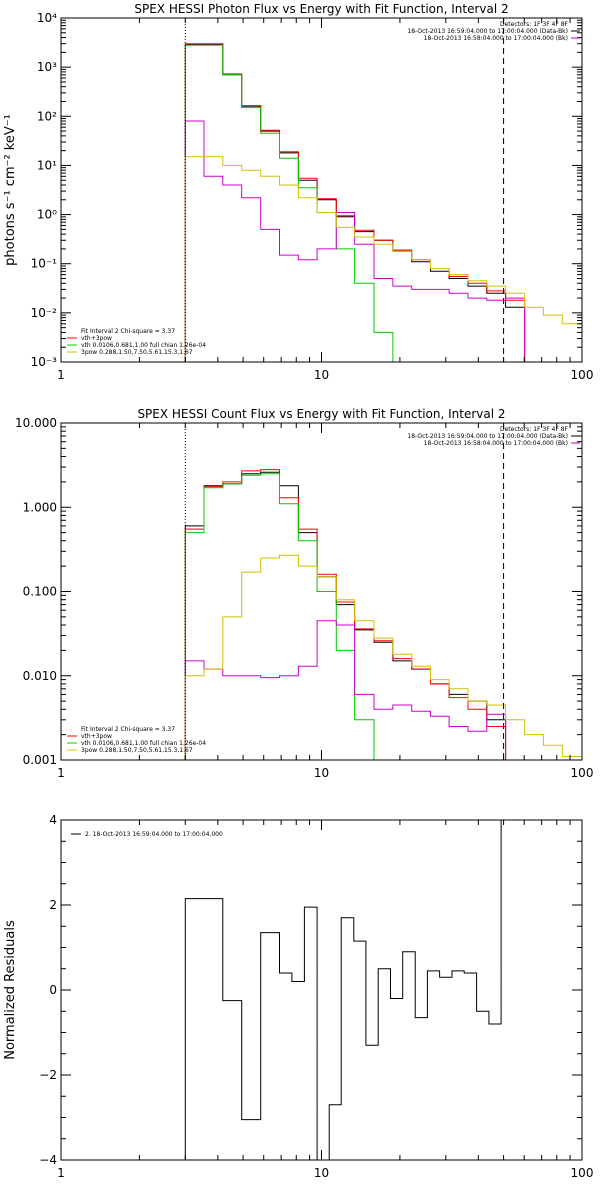  What do you see at coordinates (44, 362) in the screenshot?
I see `y-tick-label: 10⁻³` at bounding box center [44, 362].